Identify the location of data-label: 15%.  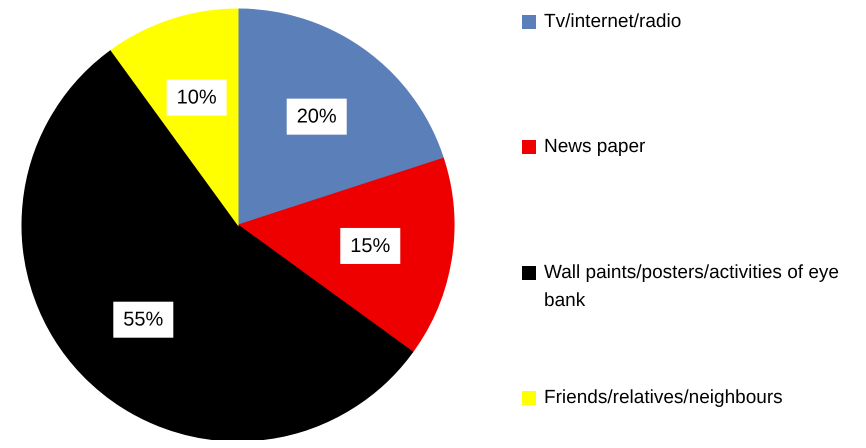
(370, 245).